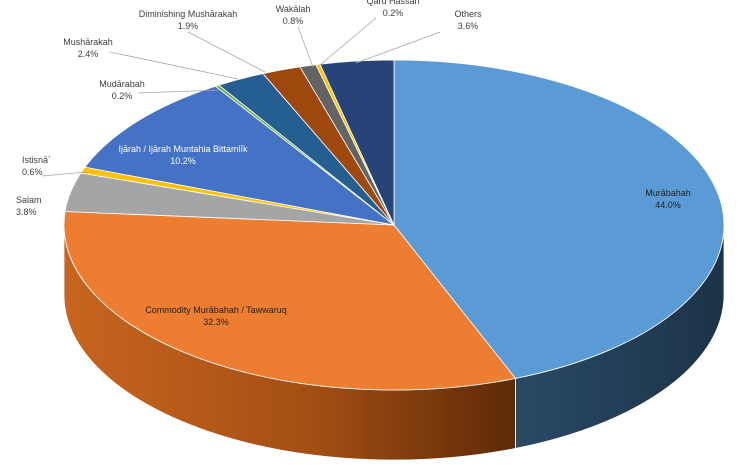  I want to click on slice-value-waka-lah: 0.8%, so click(293, 21).